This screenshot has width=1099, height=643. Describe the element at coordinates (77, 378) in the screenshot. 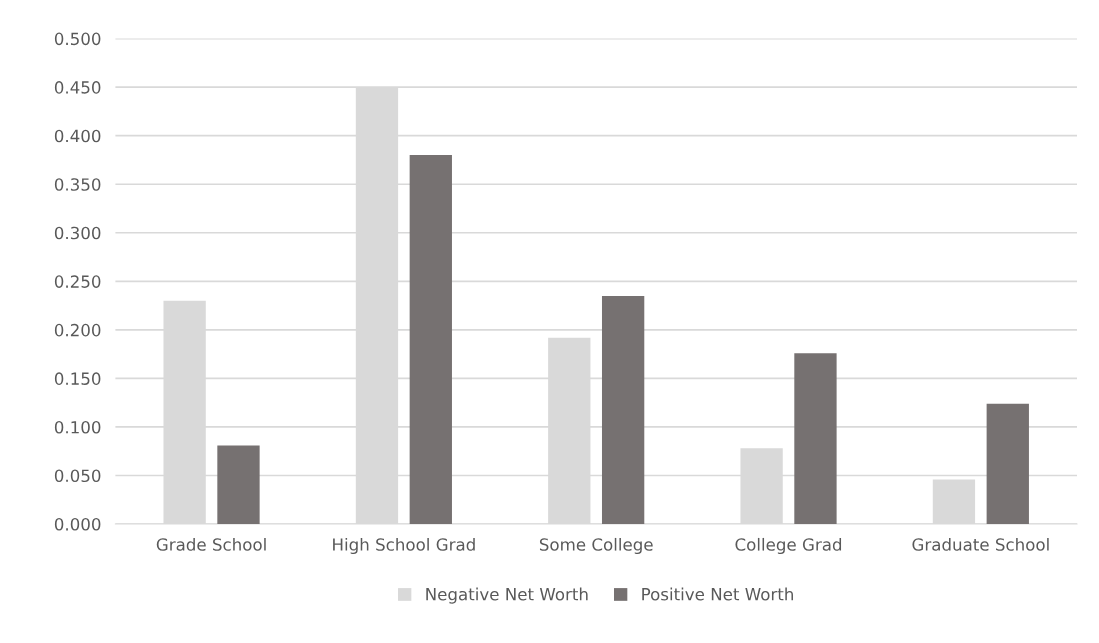

I see `y-tick-label: 0.150` at that location.